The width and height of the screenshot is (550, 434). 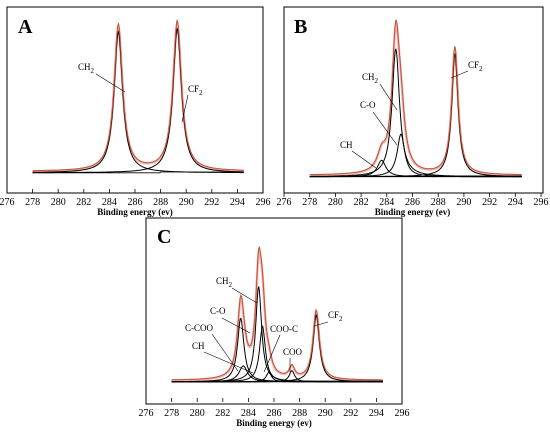 I want to click on annotation-label: C-COO, so click(x=199, y=328).